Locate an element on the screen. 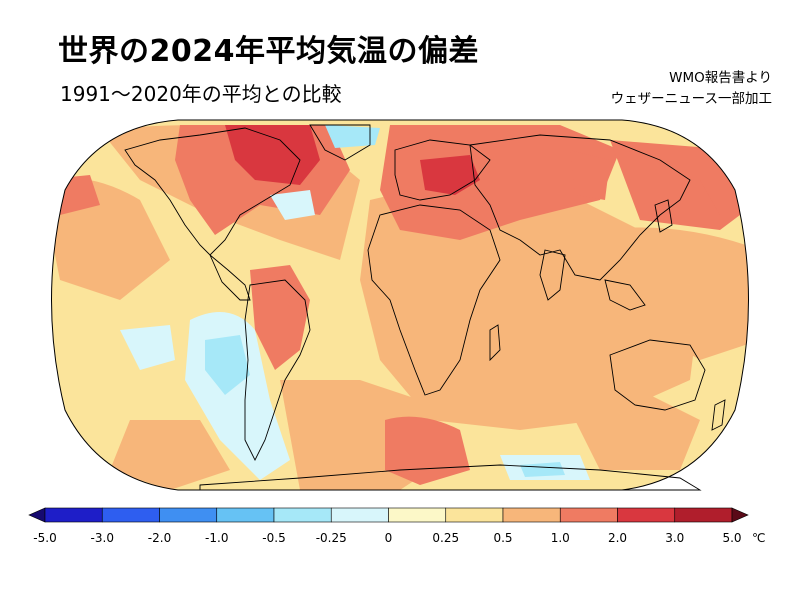  coast-japan is located at coordinates (663, 216).